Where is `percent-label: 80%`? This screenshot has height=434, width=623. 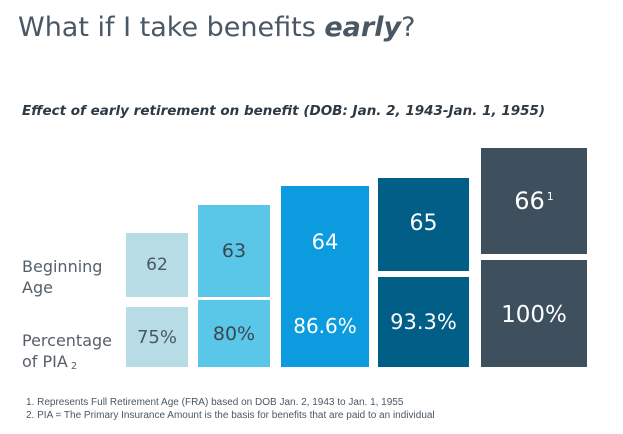 percent-label: 80% is located at coordinates (234, 333).